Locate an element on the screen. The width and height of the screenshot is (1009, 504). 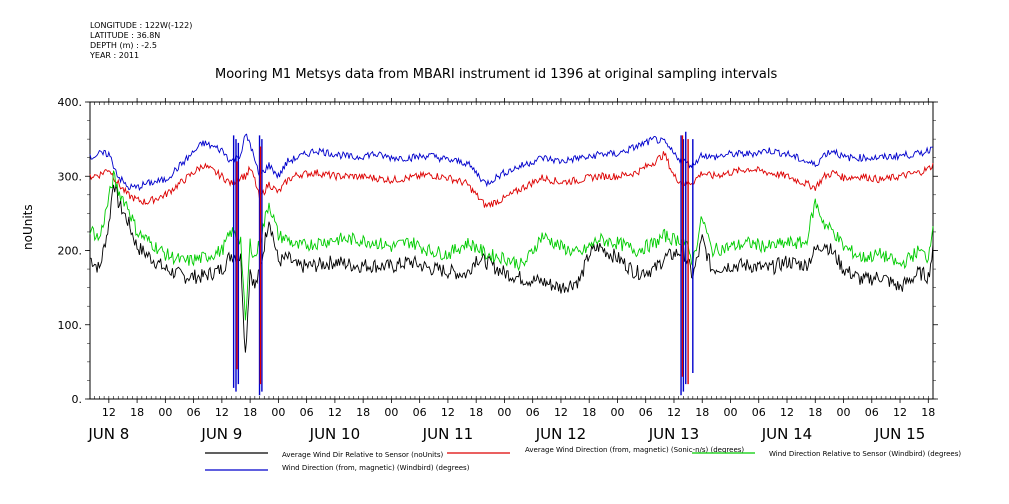
longitude-label: LONGITUDE : 122W(-122) is located at coordinates (141, 25).